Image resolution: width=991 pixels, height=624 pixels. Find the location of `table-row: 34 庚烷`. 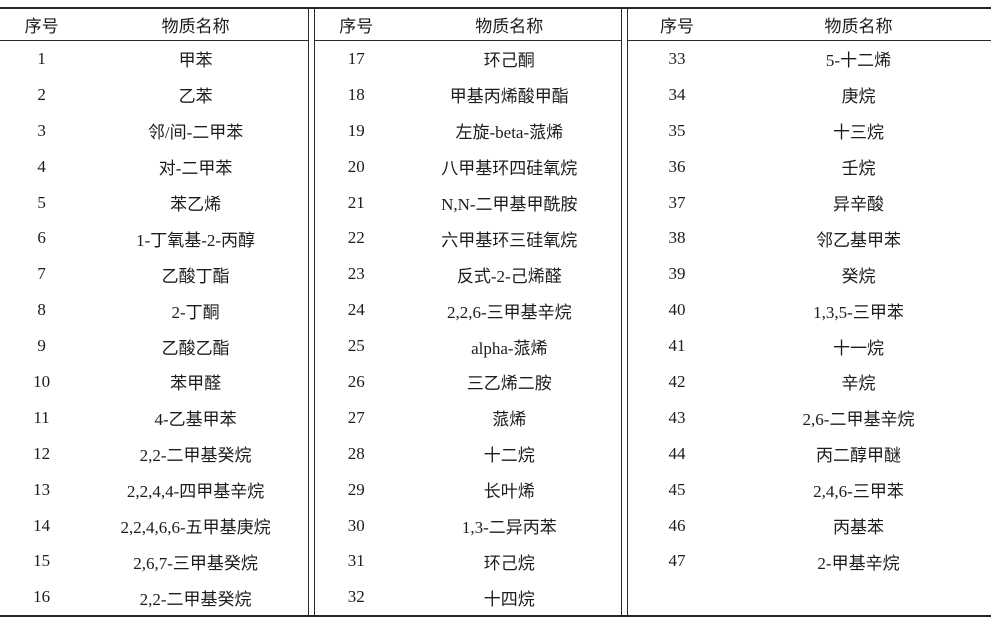

table-row: 34 庚烷 is located at coordinates (809, 95).